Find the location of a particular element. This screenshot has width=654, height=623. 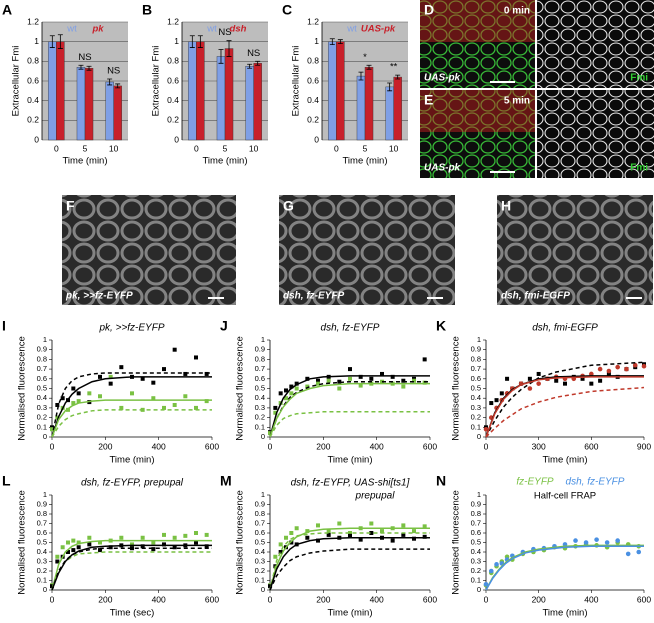

x-axis-label: Time (min) is located at coordinates (131, 460).